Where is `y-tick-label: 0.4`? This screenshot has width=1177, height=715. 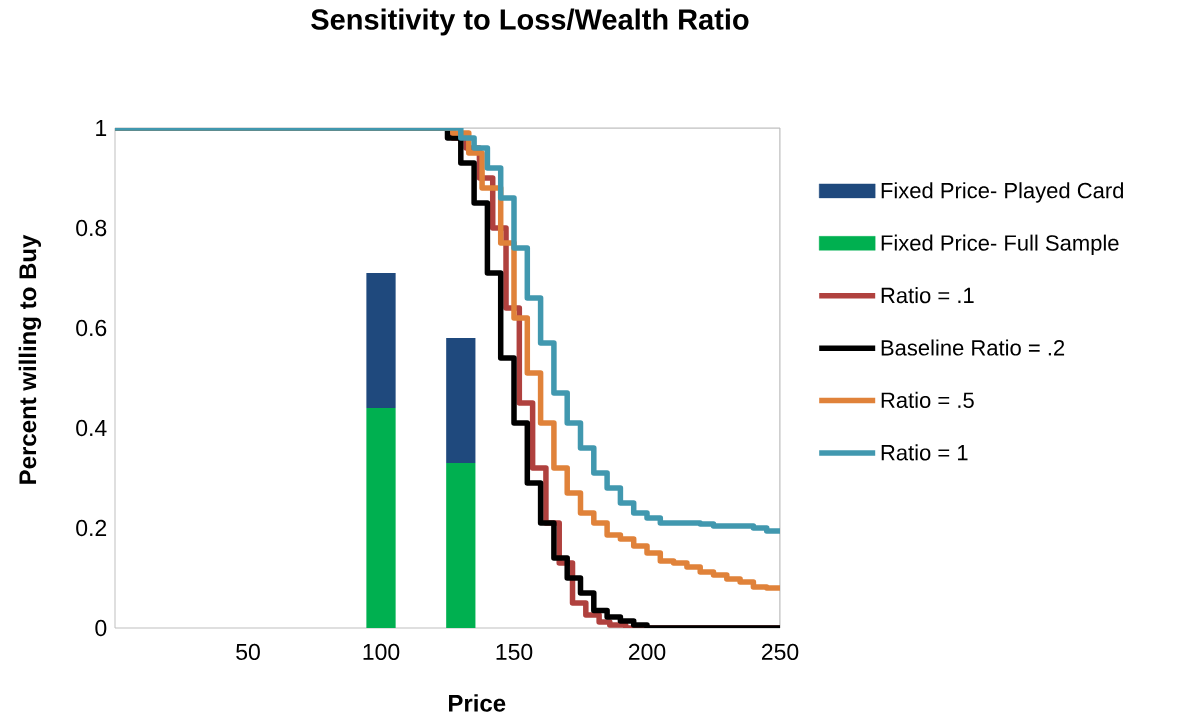 y-tick-label: 0.4 is located at coordinates (91, 428).